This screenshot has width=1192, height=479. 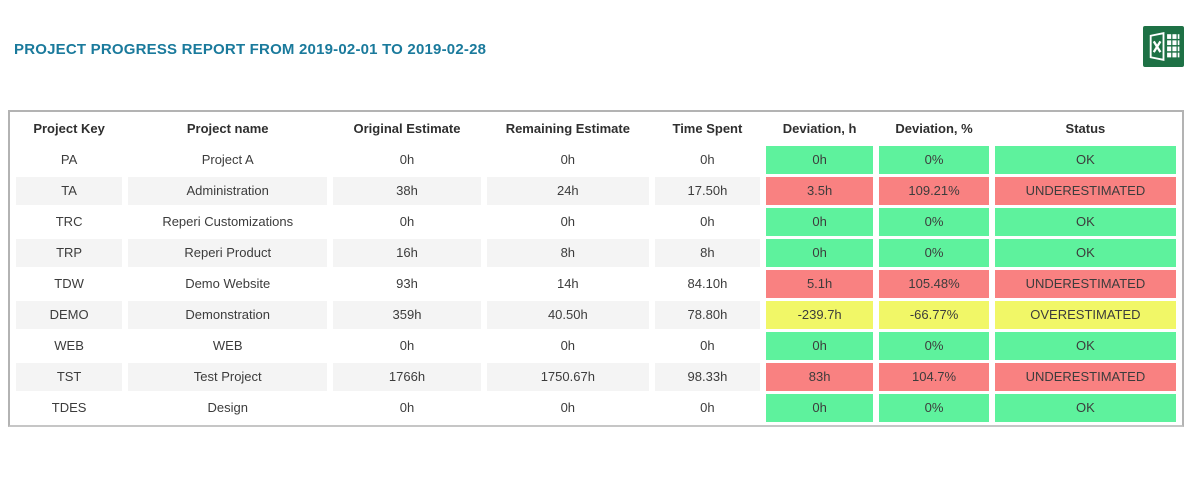 I want to click on cell-project-key: TRP, so click(x=69, y=253).